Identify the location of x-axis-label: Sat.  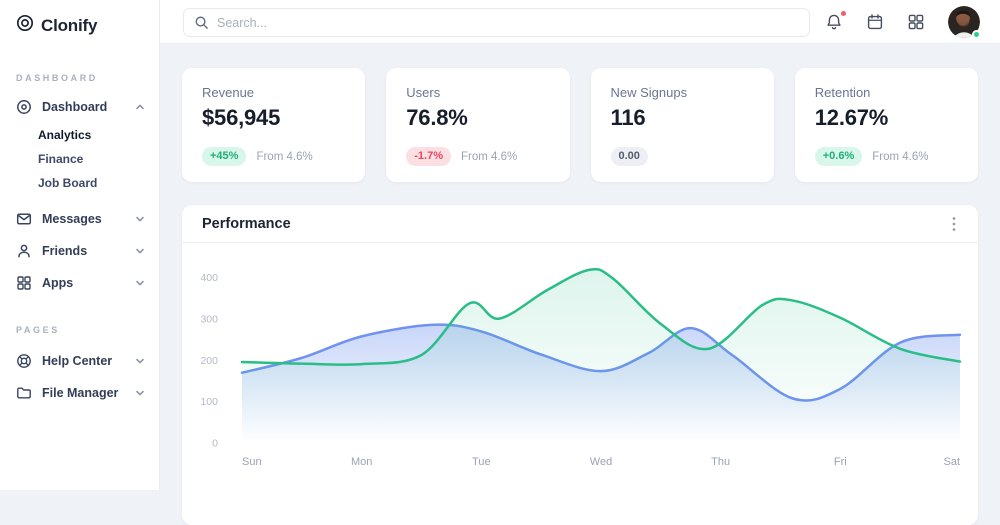
(951, 462).